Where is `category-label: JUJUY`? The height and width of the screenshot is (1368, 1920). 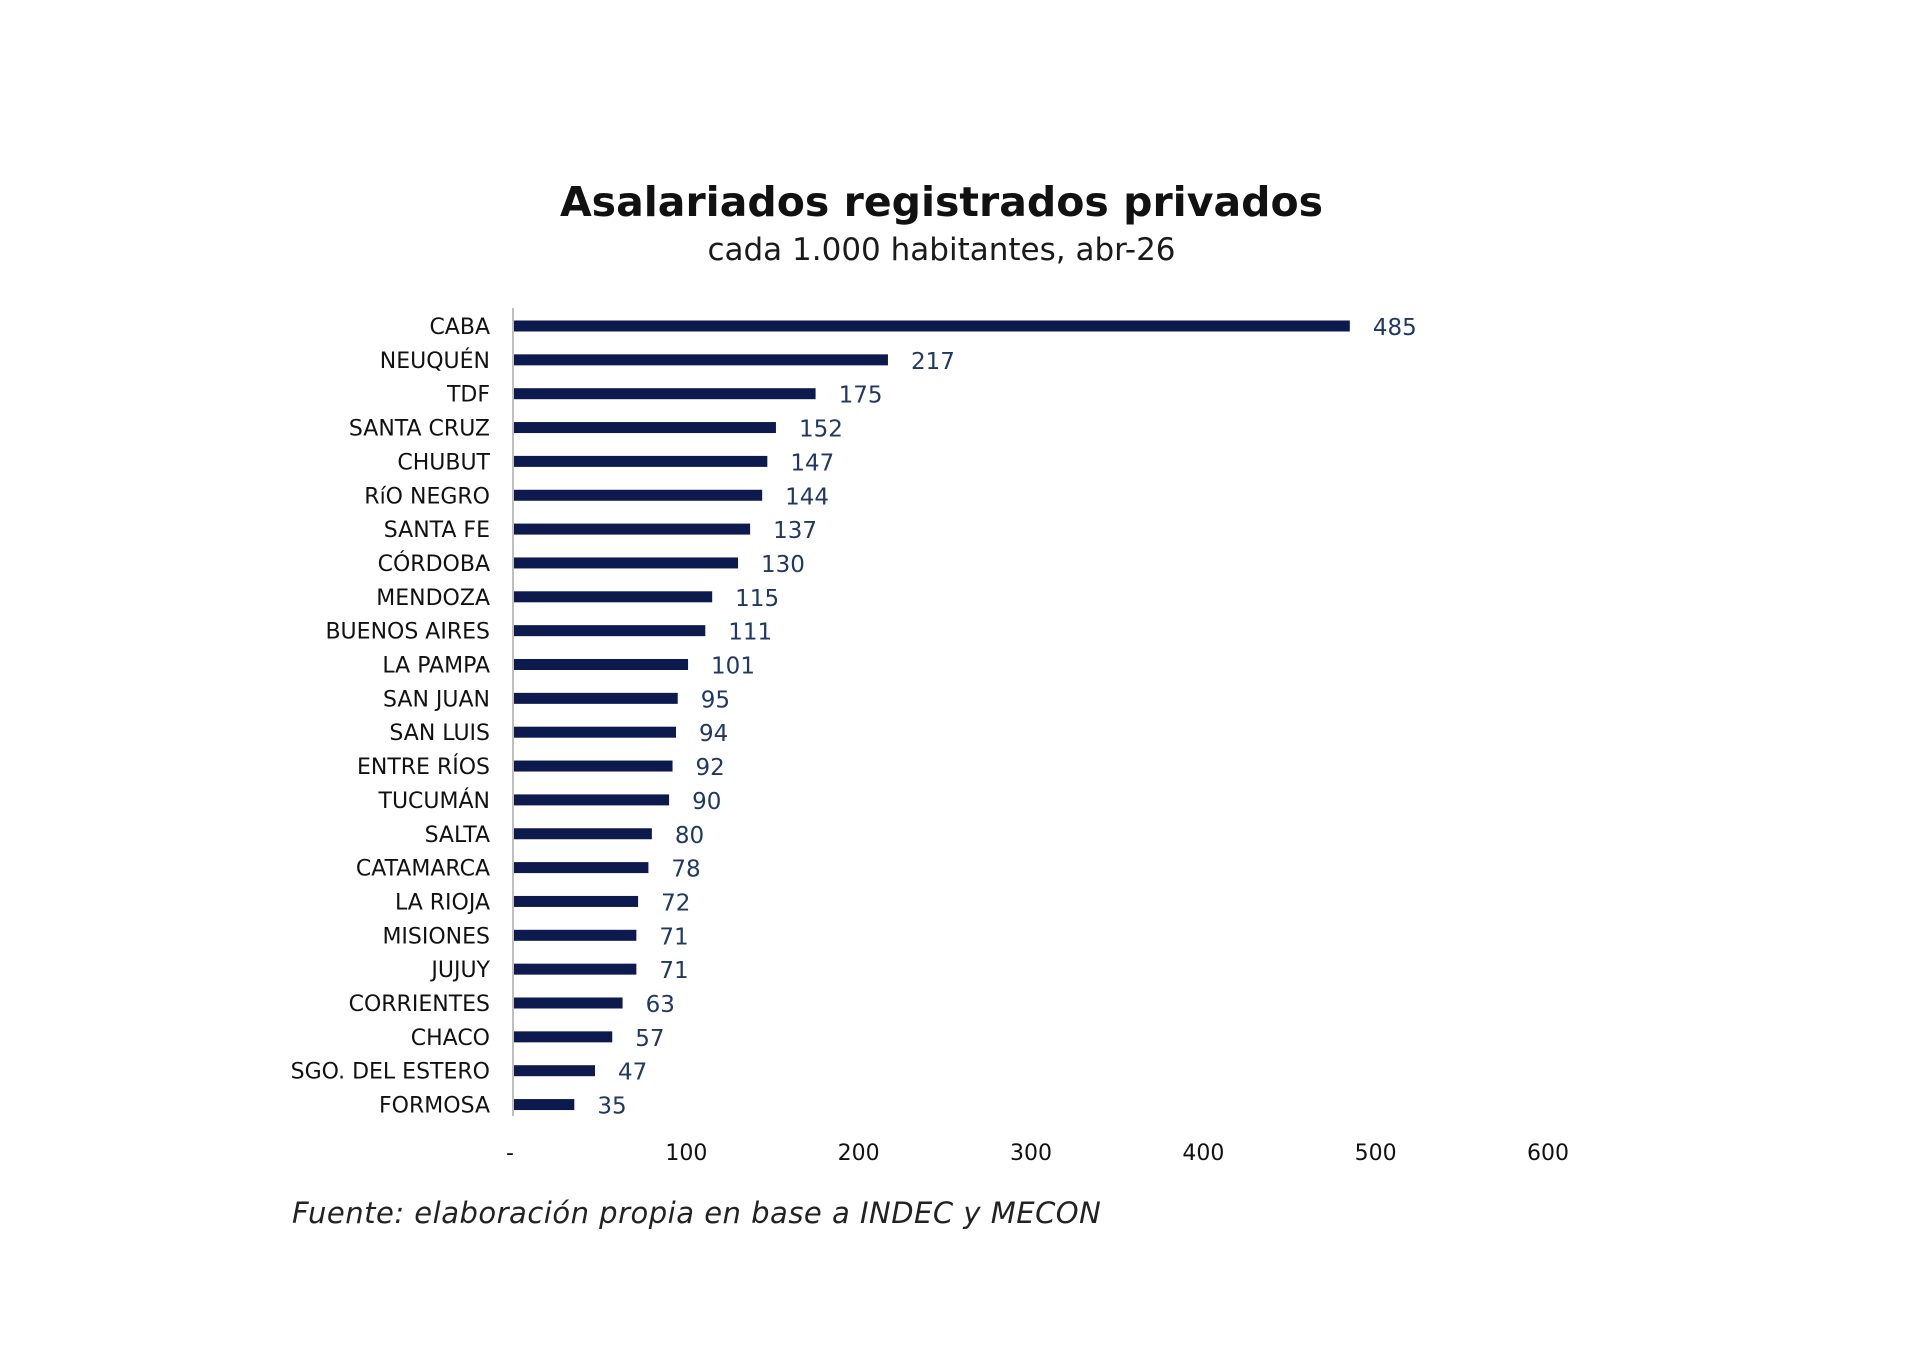
category-label: JUJUY is located at coordinates (459, 970).